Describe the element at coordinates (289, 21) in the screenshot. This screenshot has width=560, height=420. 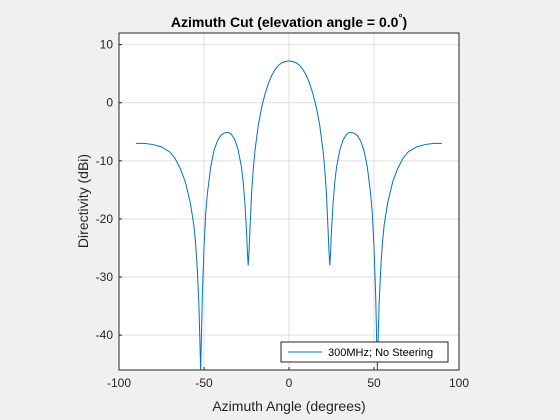
I see `chart-title: Azimuth Cut (elevation angle = 0.0°)` at that location.